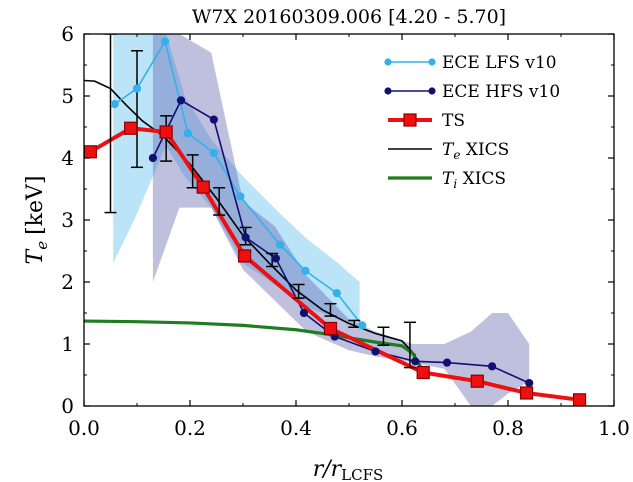  What do you see at coordinates (254, 346) in the screenshot?
I see `t-i-xics-line` at bounding box center [254, 346].